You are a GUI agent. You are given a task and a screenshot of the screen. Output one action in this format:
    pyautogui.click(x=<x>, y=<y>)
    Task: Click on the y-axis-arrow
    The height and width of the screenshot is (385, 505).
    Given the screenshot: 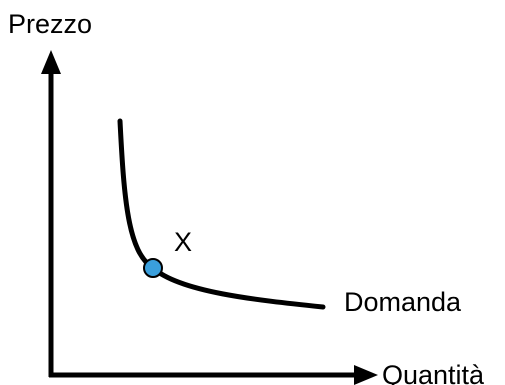 What is the action you would take?
    pyautogui.click(x=51, y=62)
    